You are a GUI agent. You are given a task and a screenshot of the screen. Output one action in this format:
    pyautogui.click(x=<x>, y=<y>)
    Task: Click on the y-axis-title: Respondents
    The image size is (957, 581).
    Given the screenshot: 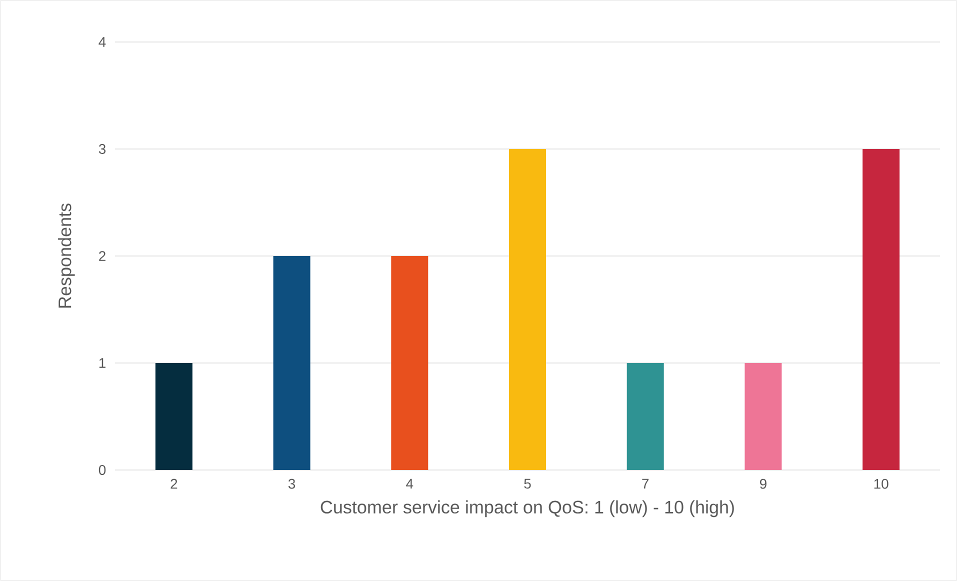 What is the action you would take?
    pyautogui.click(x=66, y=256)
    